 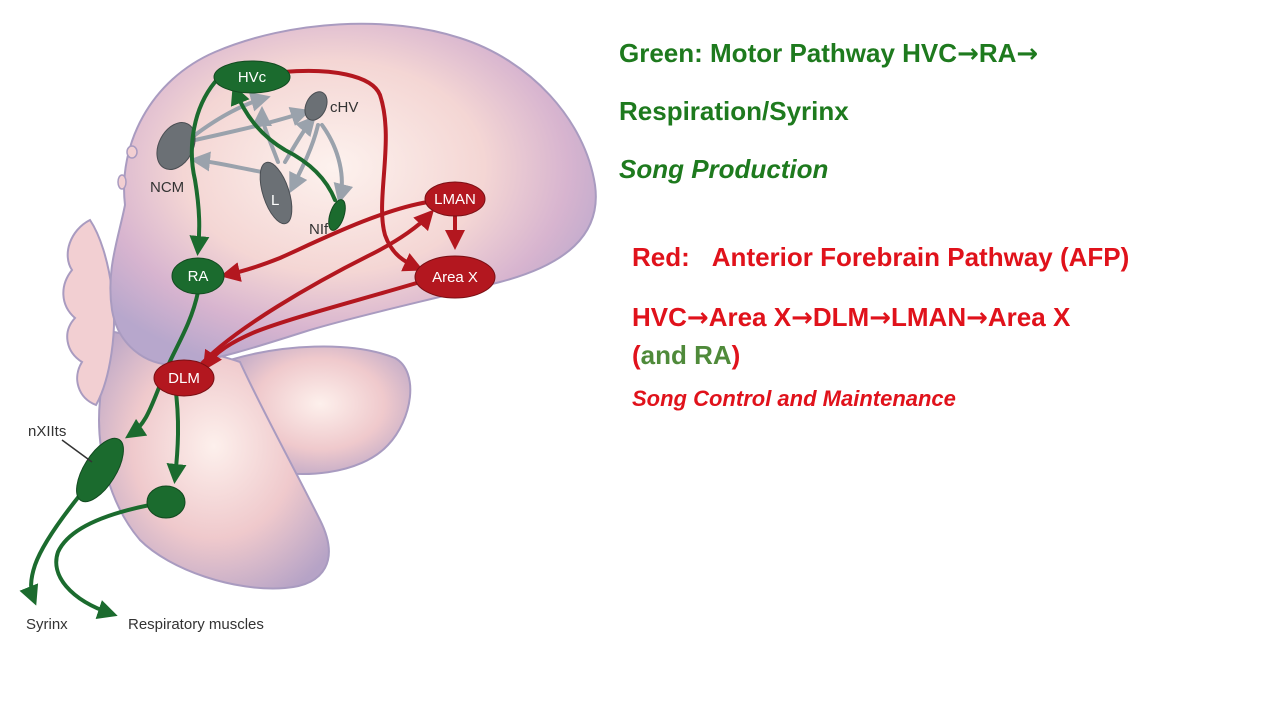 I want to click on paren-open: (, so click(x=636, y=355).